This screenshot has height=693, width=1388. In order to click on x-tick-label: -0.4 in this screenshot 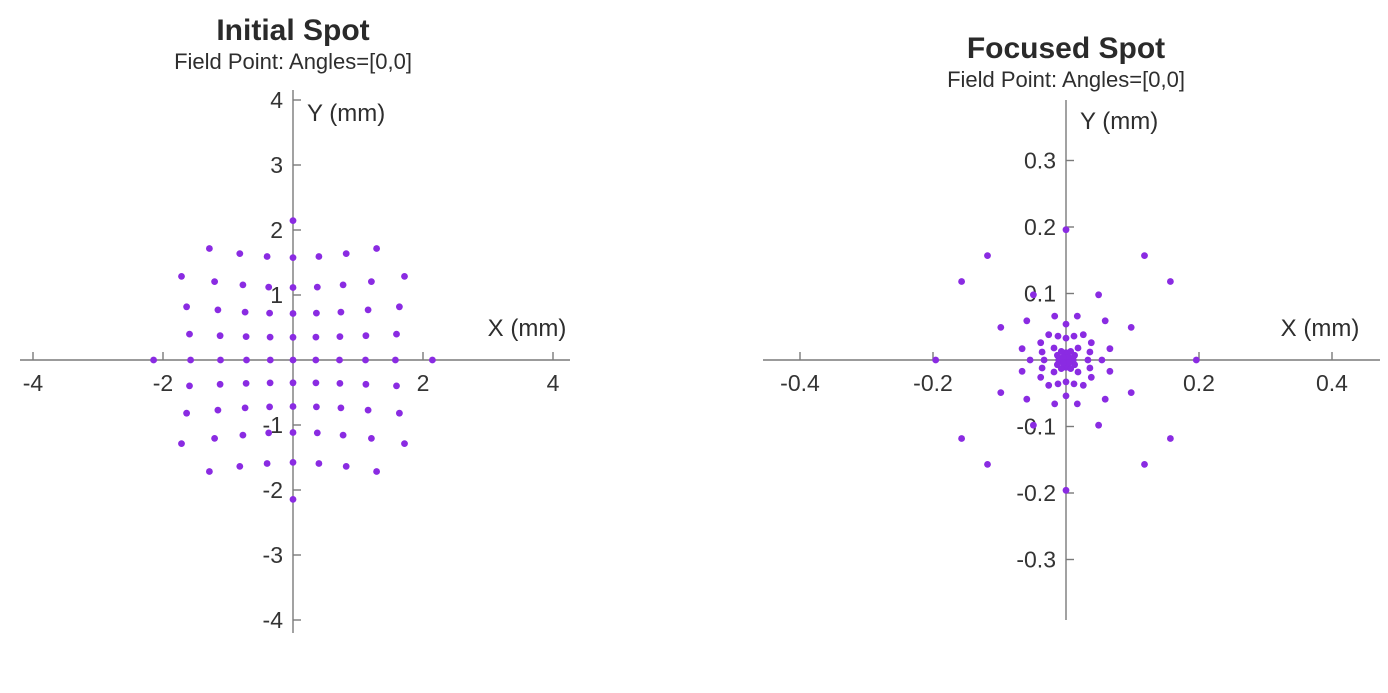, I will do `click(800, 383)`.